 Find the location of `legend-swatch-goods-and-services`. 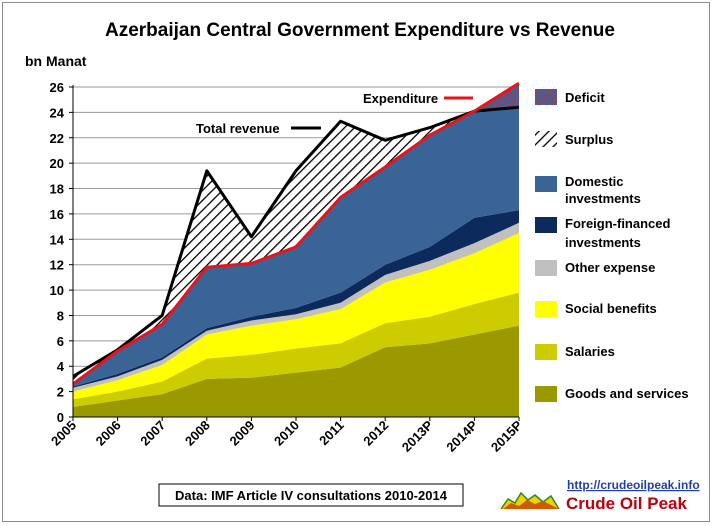

legend-swatch-goods-and-services is located at coordinates (546, 394).